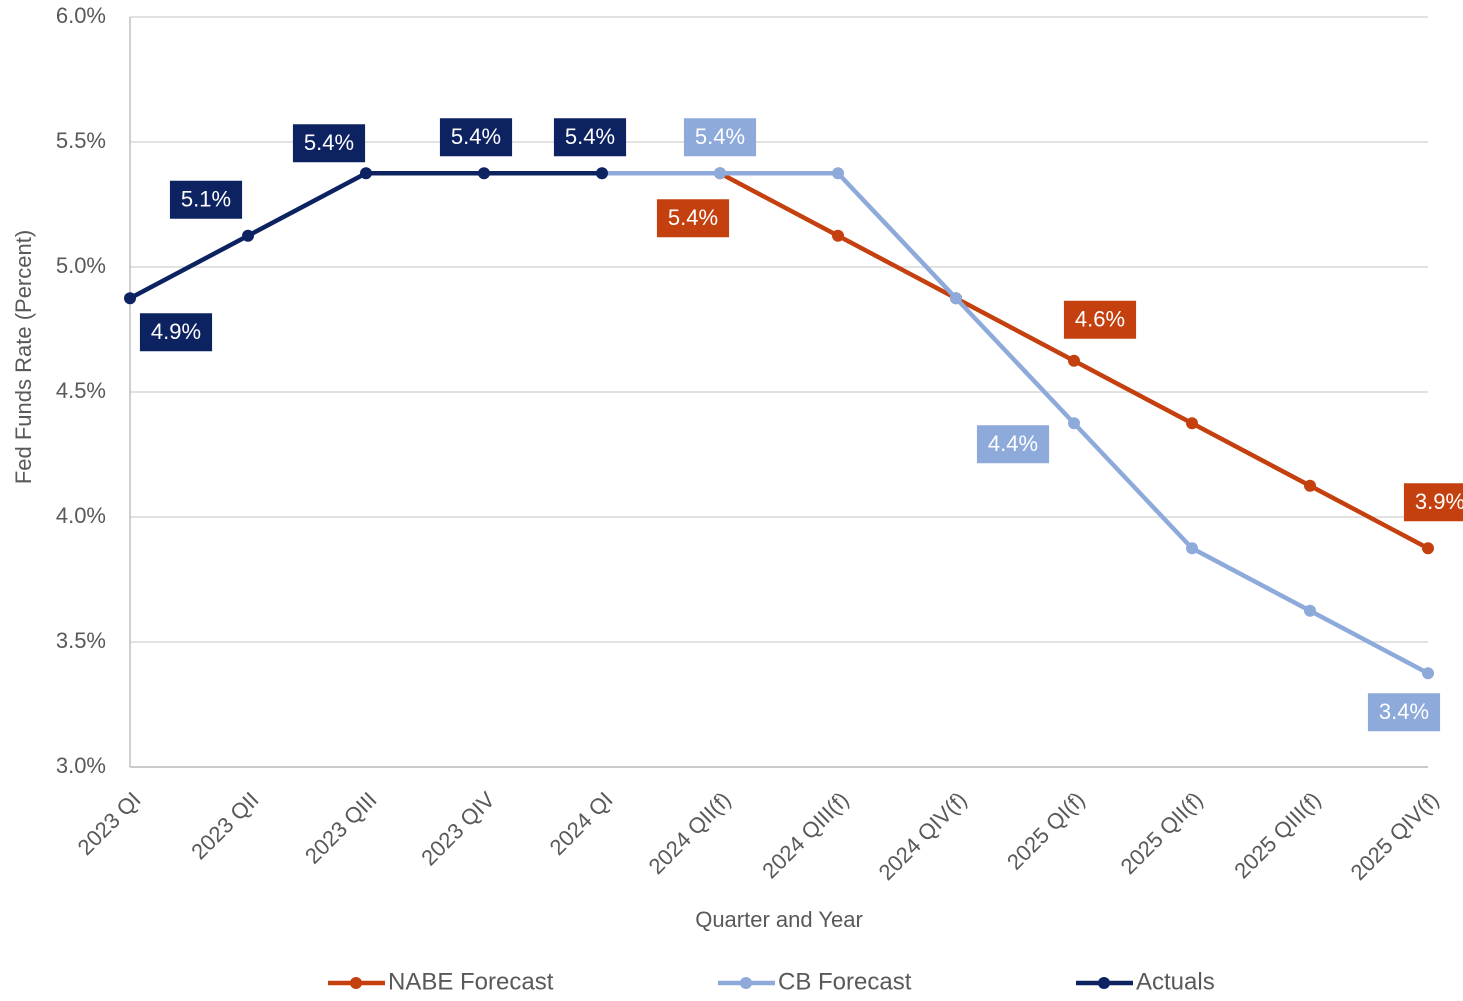 This screenshot has height=1001, width=1463. What do you see at coordinates (1175, 981) in the screenshot?
I see `legend-label: Actuals` at bounding box center [1175, 981].